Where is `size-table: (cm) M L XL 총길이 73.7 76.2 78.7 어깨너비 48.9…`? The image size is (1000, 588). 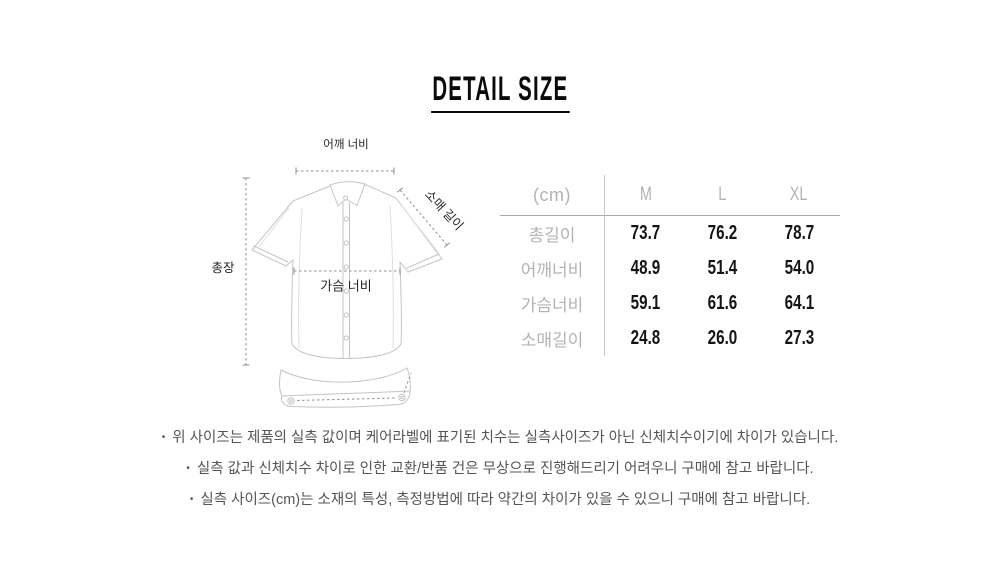
size-table: (cm) M L XL 총길이 73.7 76.2 78.7 어깨너비 48.9… is located at coordinates (670, 265).